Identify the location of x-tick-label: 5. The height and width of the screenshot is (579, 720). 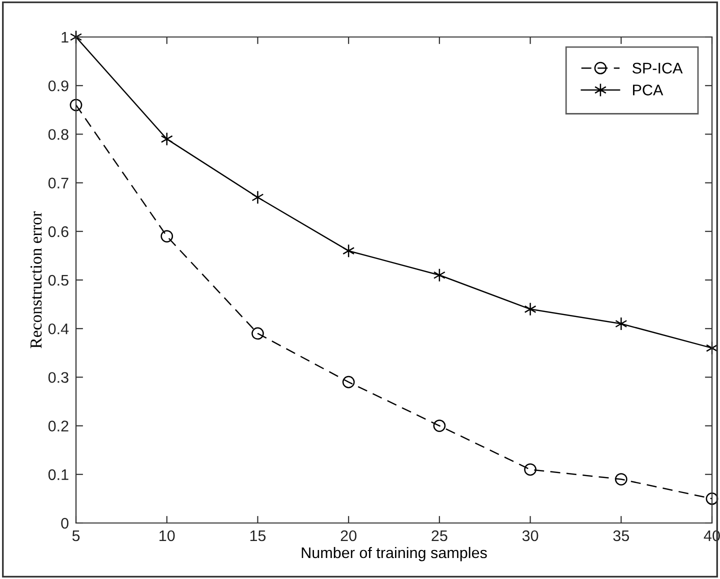
(76, 536).